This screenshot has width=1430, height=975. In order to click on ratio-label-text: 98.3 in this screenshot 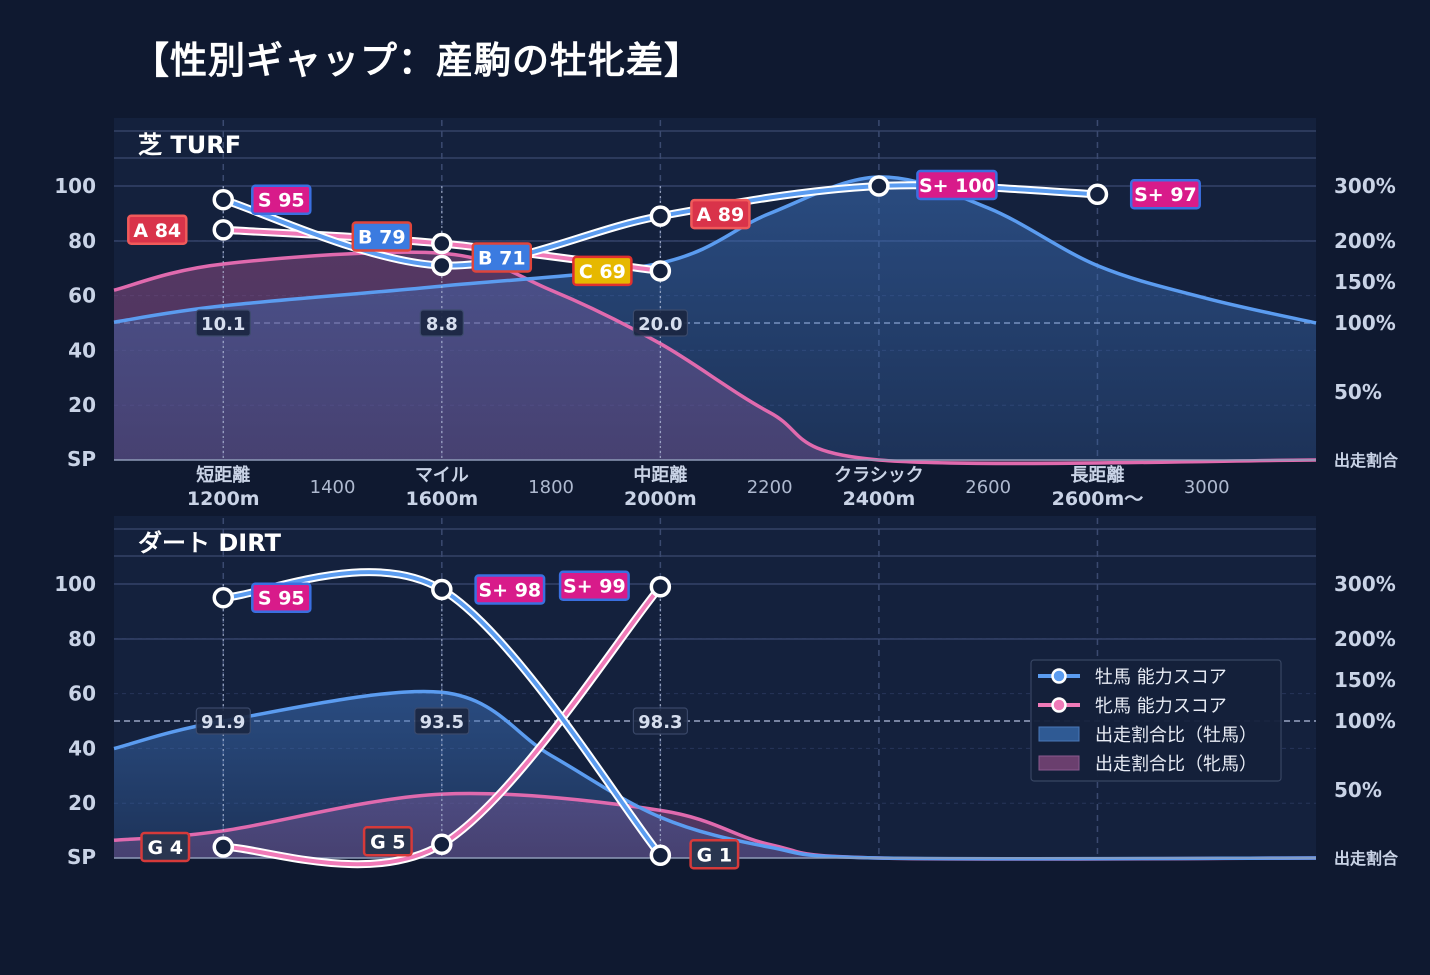, I will do `click(660, 722)`.